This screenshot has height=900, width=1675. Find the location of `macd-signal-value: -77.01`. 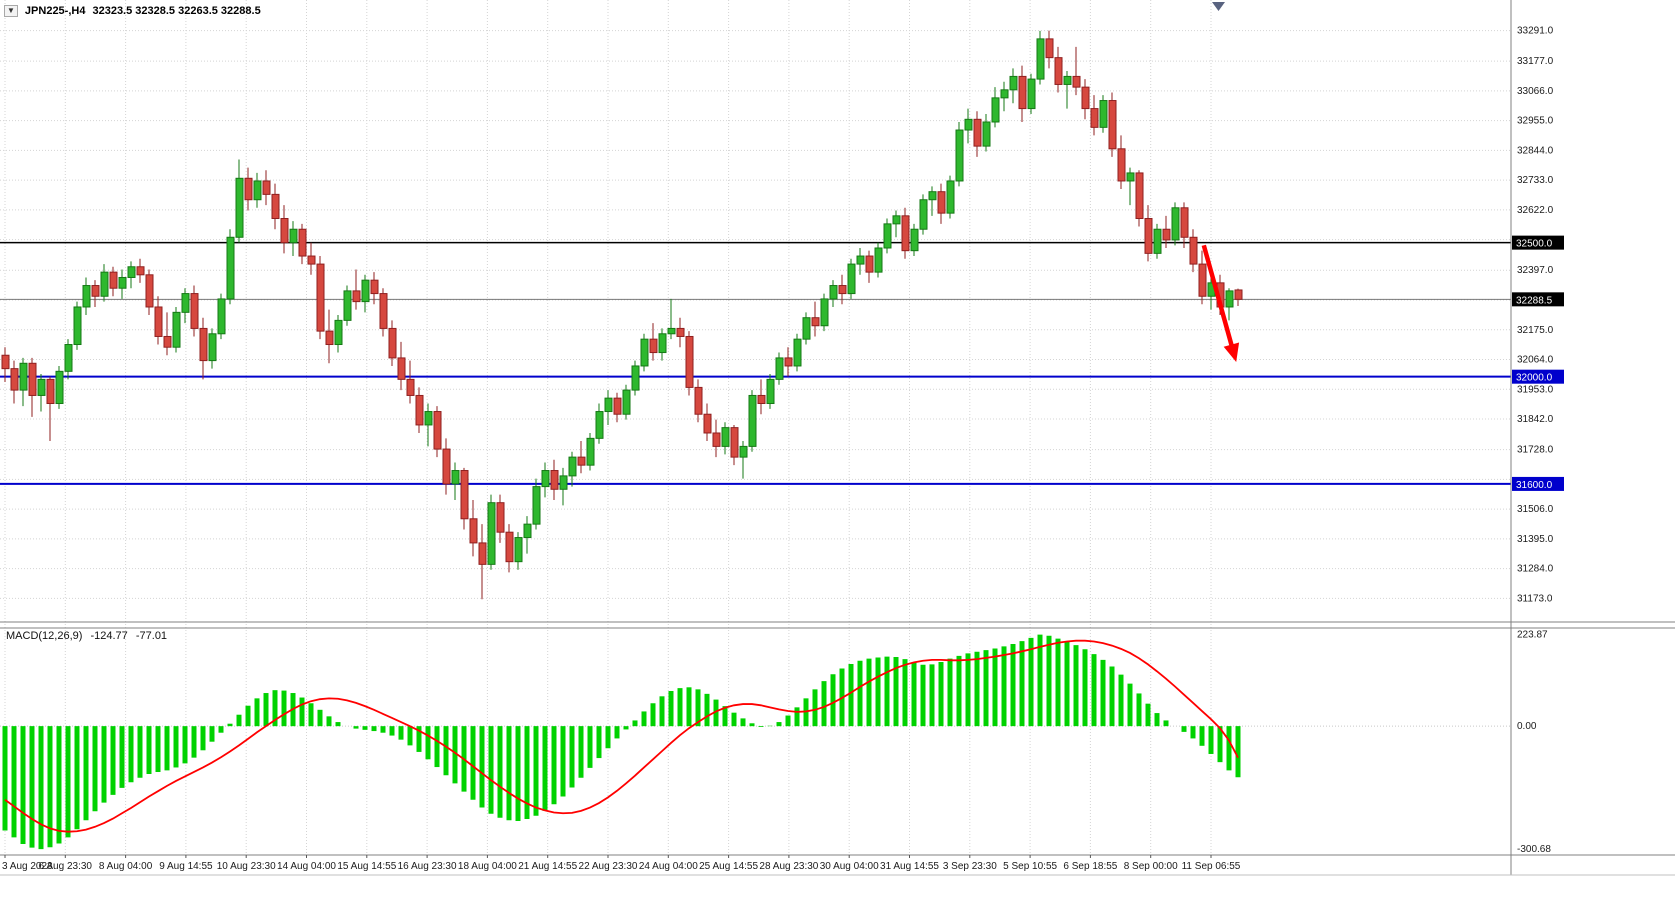

macd-signal-value: -77.01 is located at coordinates (151, 636).